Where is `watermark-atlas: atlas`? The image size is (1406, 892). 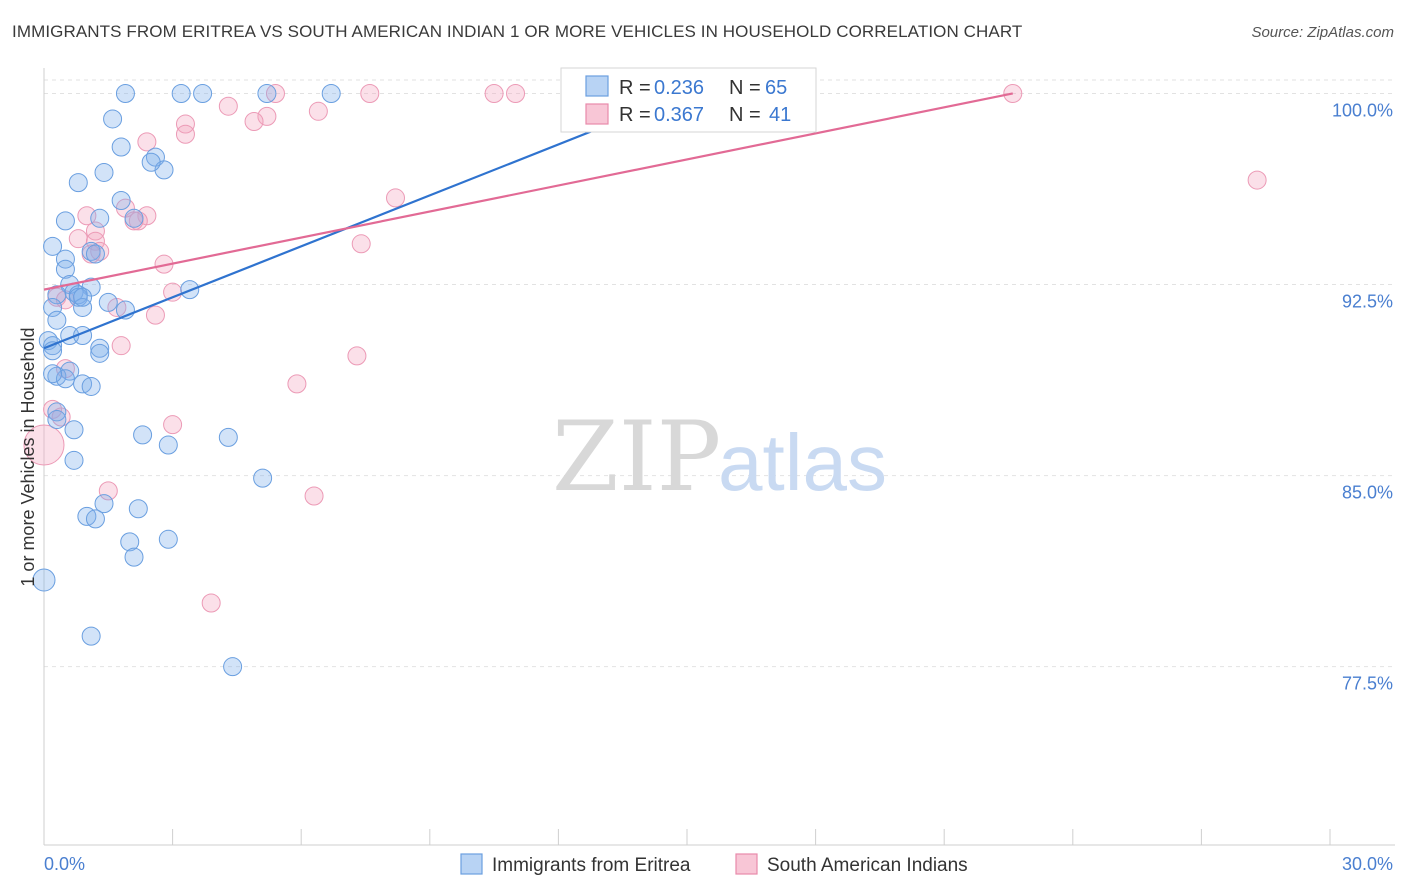 watermark-atlas: atlas is located at coordinates (802, 462).